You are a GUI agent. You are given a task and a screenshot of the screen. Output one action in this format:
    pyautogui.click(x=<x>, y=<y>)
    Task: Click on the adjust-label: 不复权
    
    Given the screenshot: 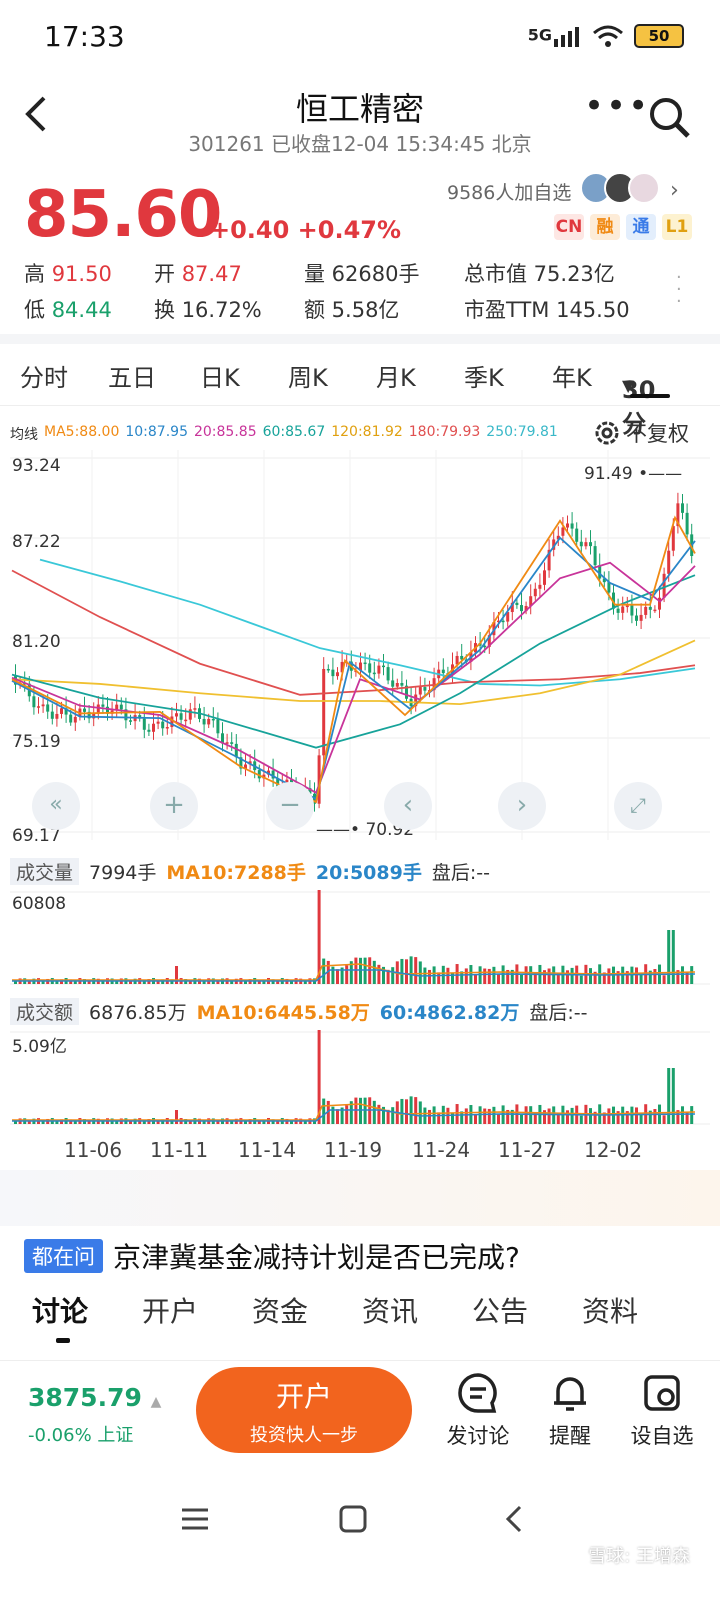 What is the action you would take?
    pyautogui.click(x=657, y=434)
    